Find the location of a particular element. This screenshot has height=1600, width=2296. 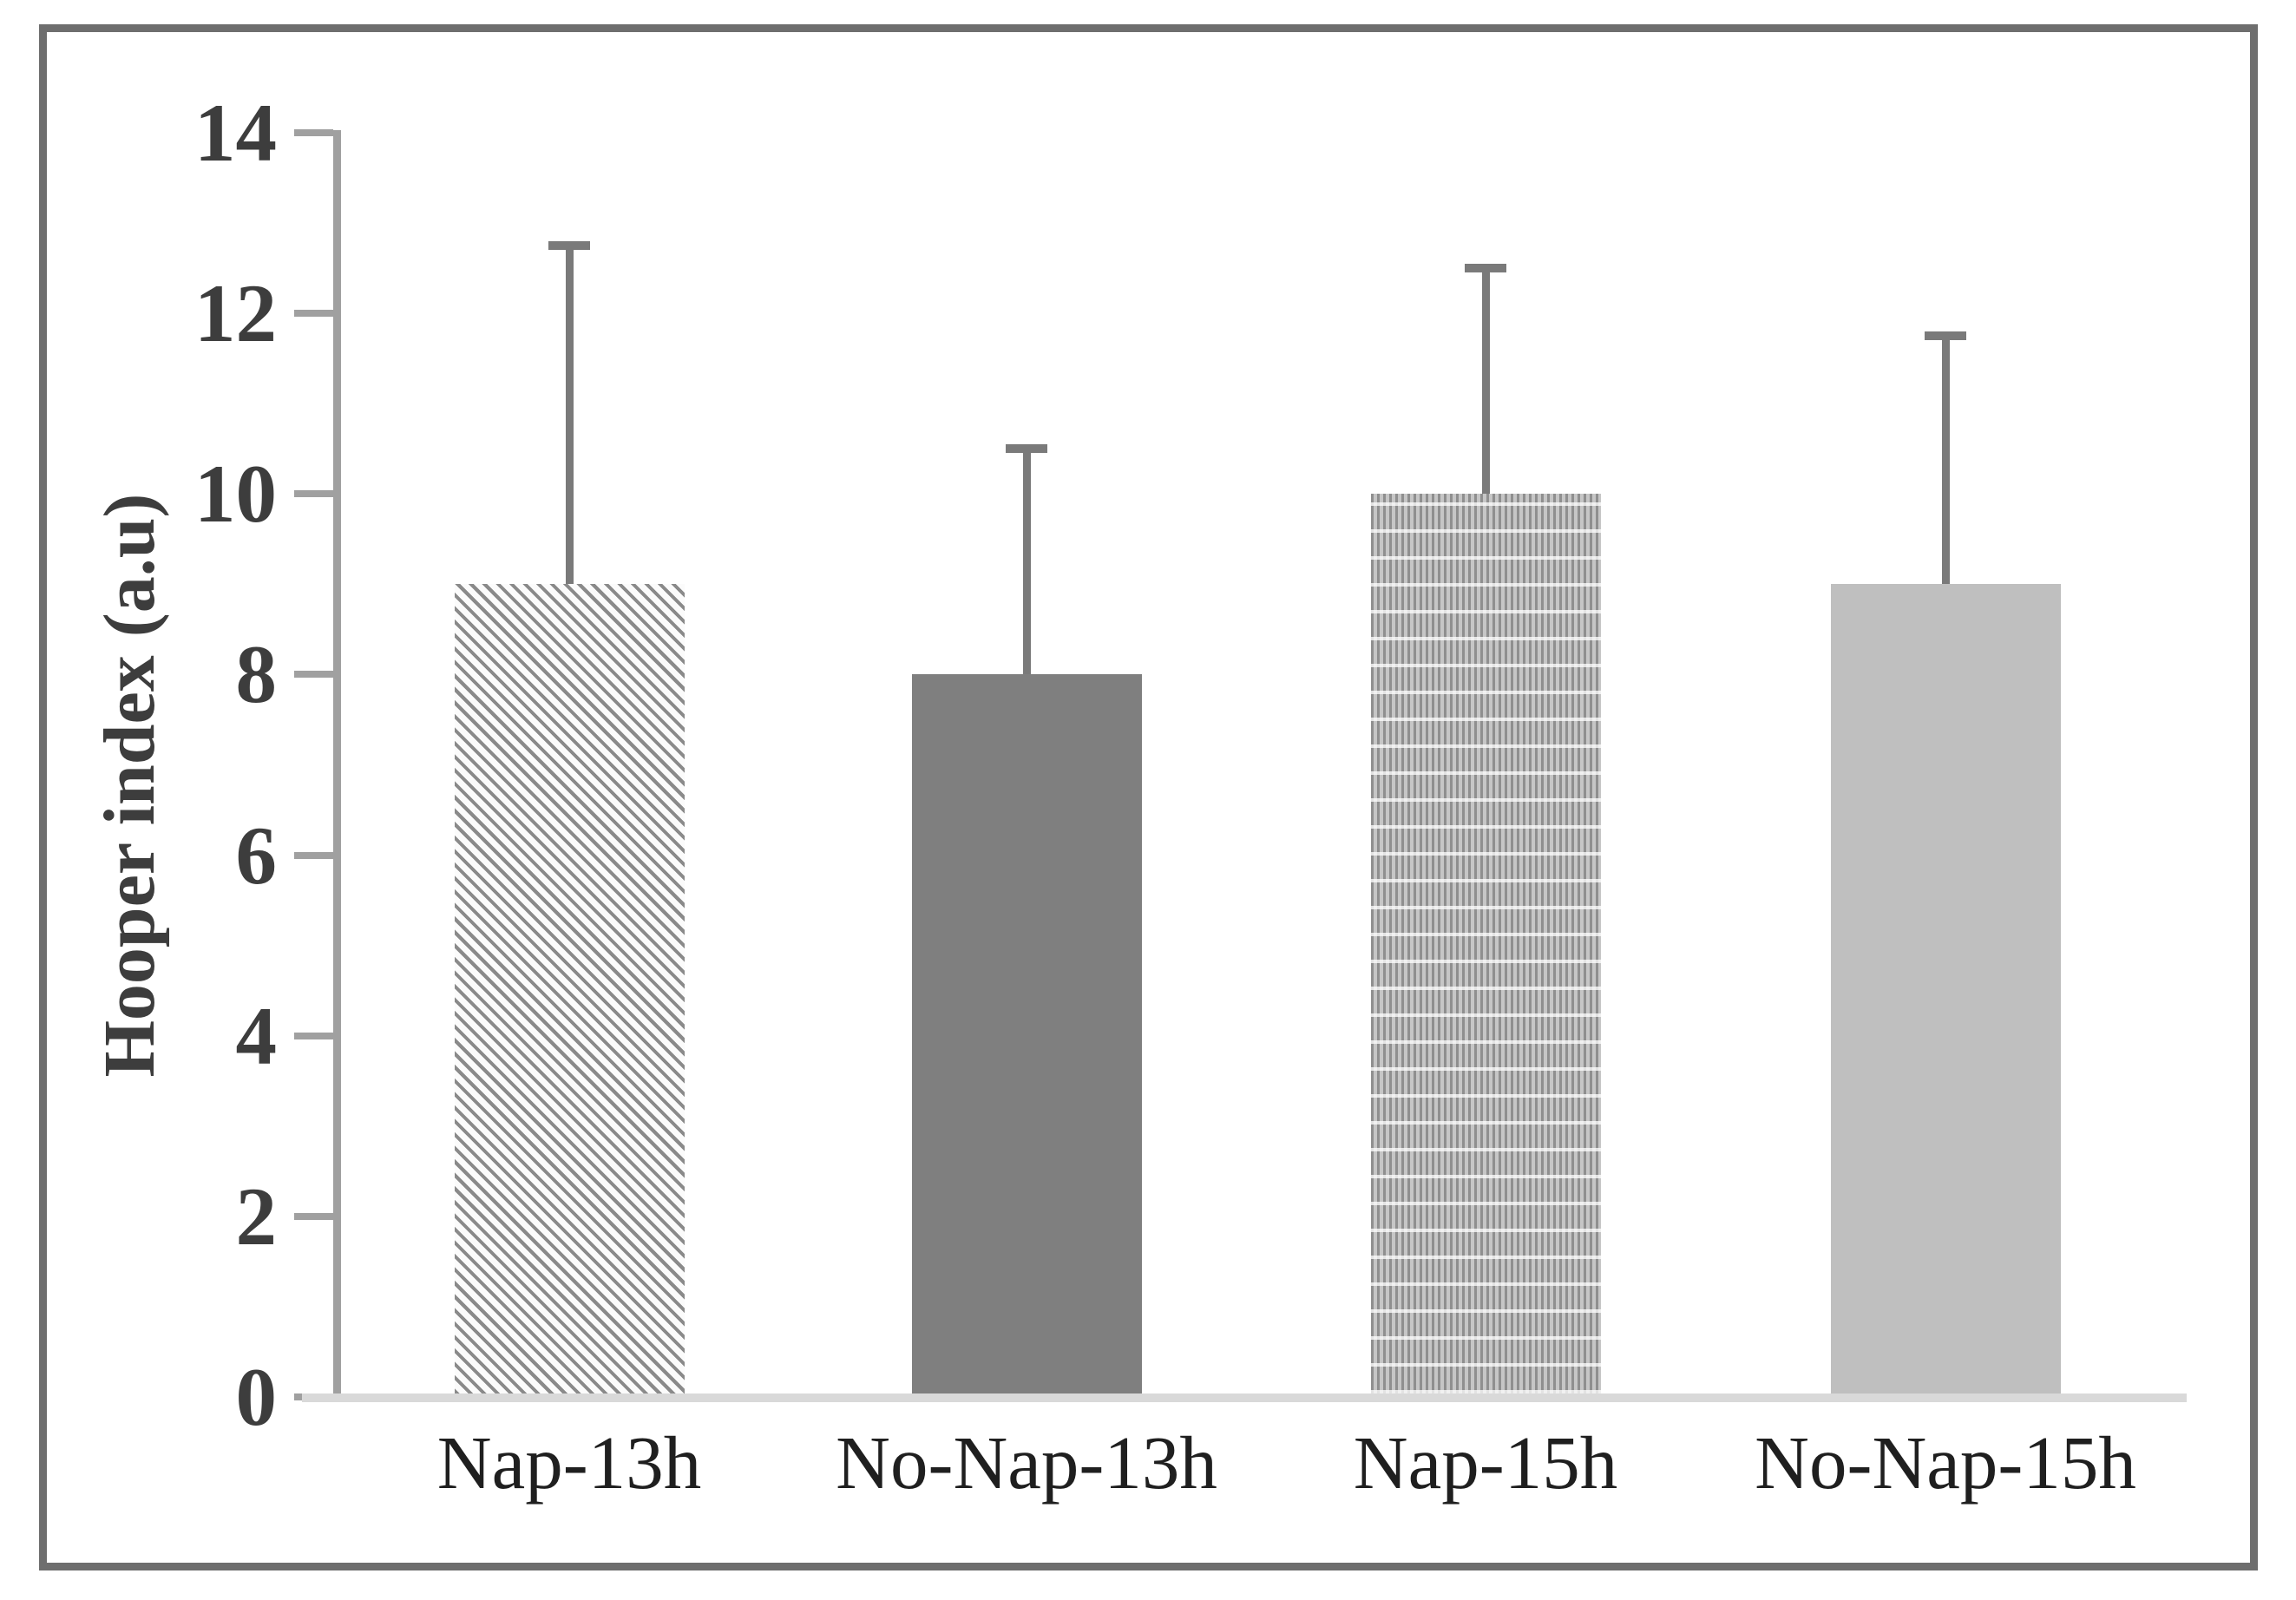

error-bar-nap-15h is located at coordinates (1485, 382).